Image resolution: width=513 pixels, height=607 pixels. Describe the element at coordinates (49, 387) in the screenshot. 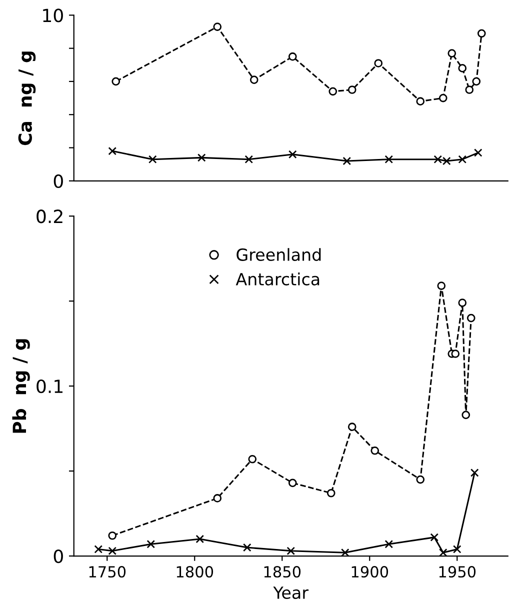

I see `y-tick-label: 0.1` at that location.